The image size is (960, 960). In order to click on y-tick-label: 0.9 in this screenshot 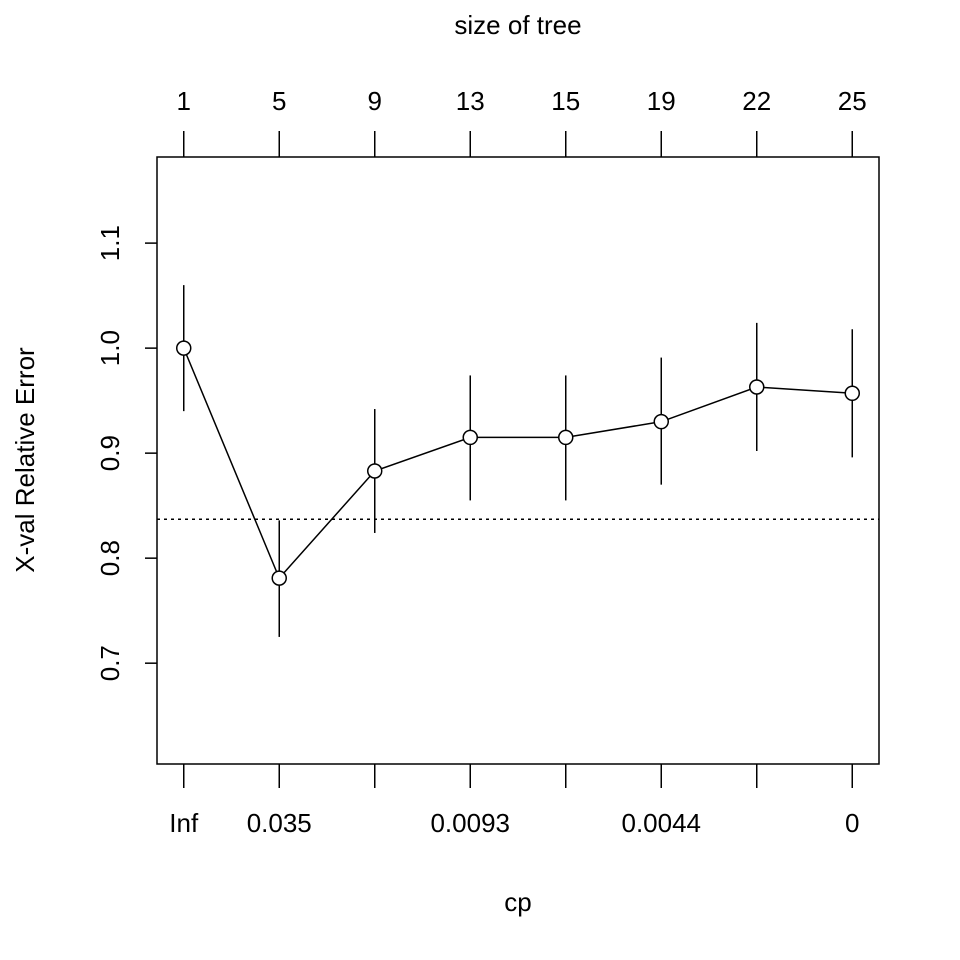, I will do `click(110, 453)`.